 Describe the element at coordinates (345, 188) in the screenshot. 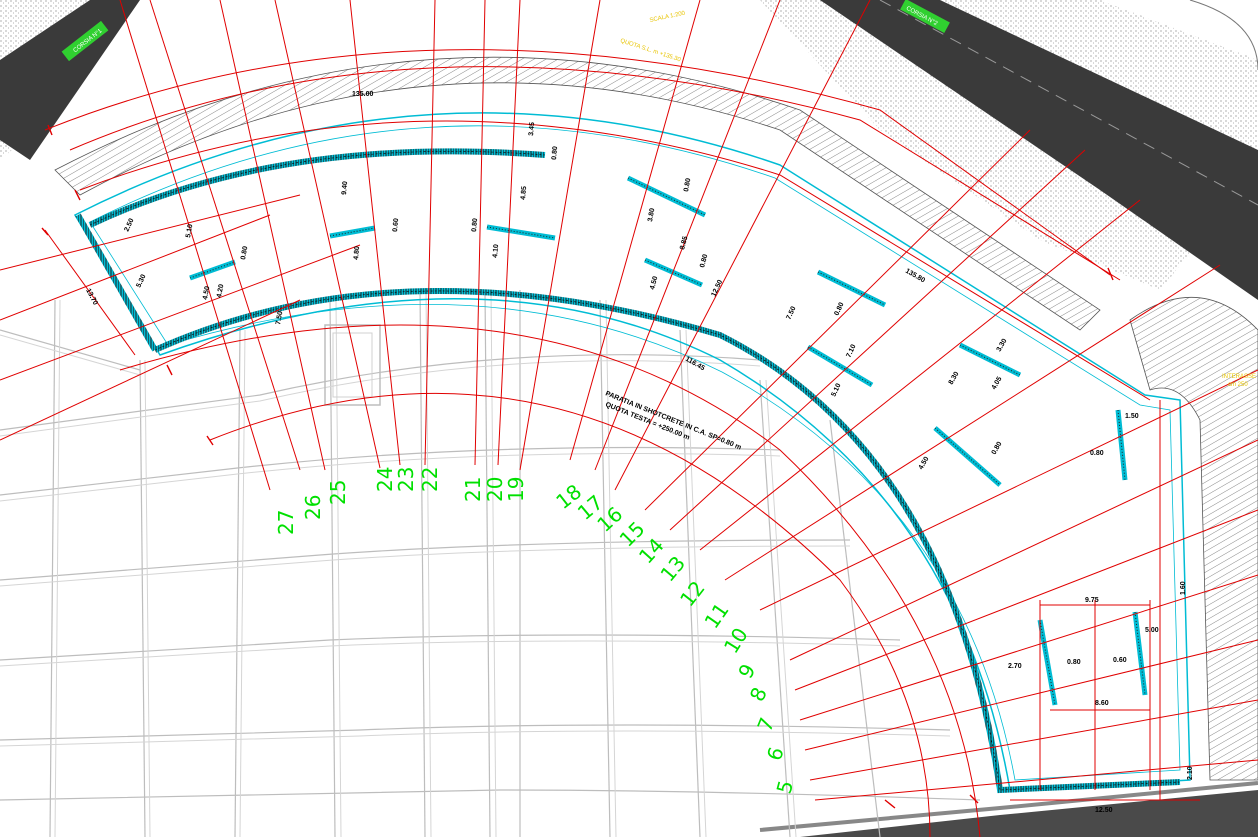

I see `dim-h: 9.40` at that location.